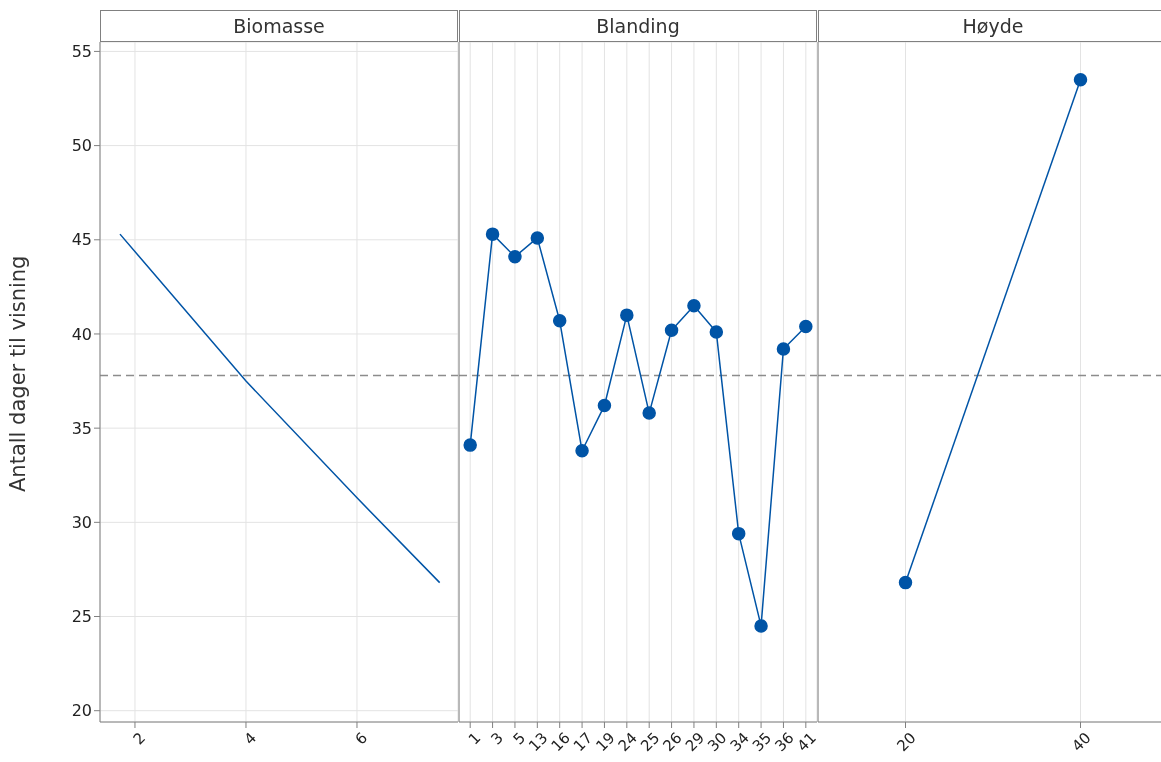 The height and width of the screenshot is (762, 1161). Describe the element at coordinates (497, 738) in the screenshot. I see `x-tick-label: 3` at that location.